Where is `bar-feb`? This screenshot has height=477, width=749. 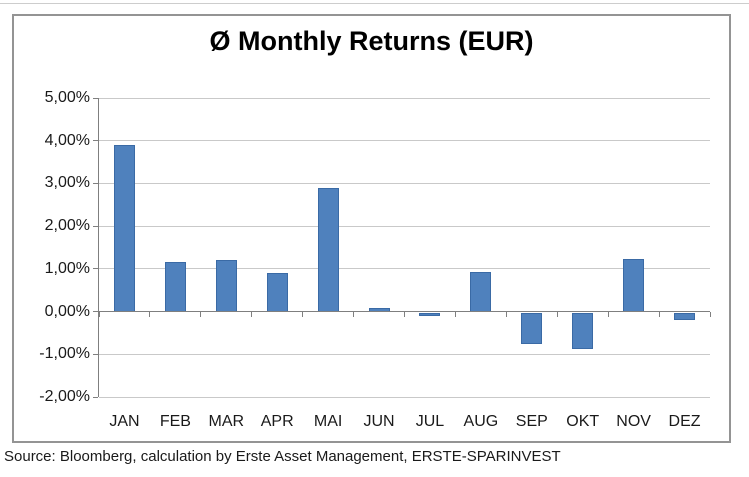
bar-feb is located at coordinates (175, 287).